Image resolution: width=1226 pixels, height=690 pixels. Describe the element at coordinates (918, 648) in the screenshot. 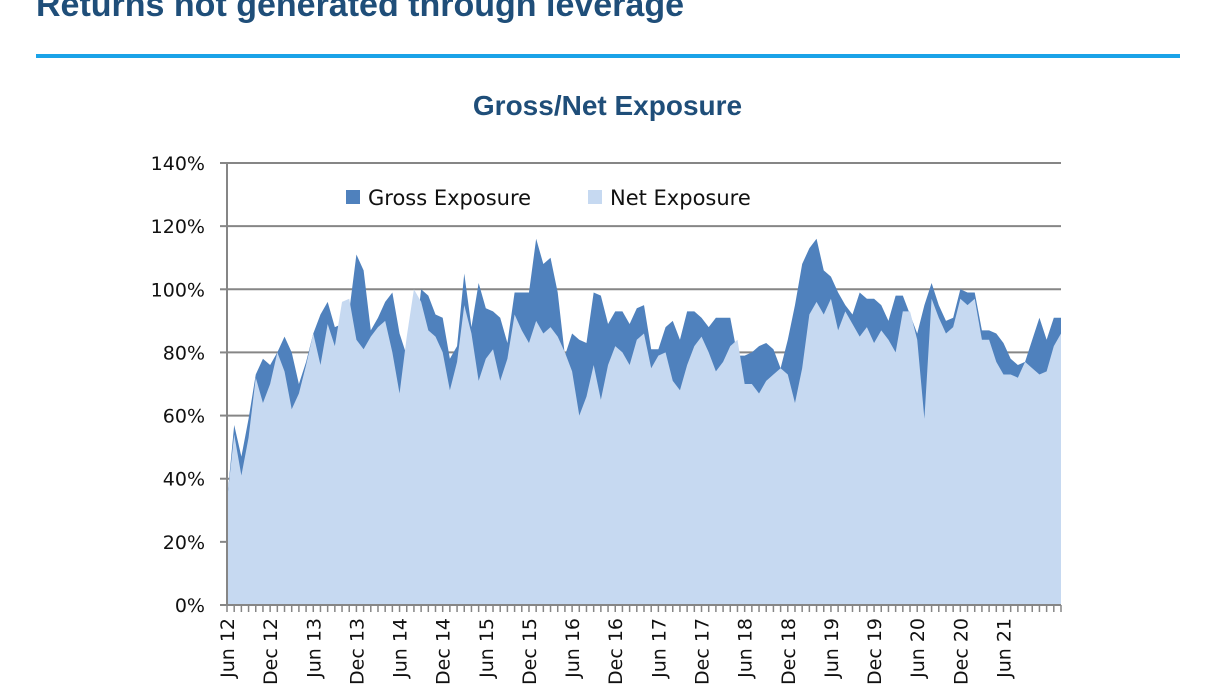

I see `x-tick-label: Jun 20` at that location.